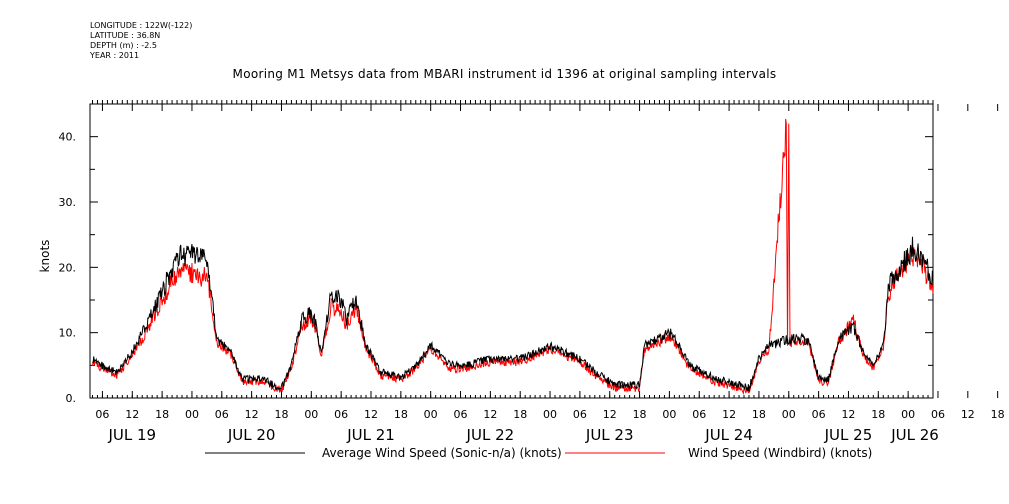 The height and width of the screenshot is (504, 1009). What do you see at coordinates (68, 333) in the screenshot?
I see `y-tick-label: 10.` at bounding box center [68, 333].